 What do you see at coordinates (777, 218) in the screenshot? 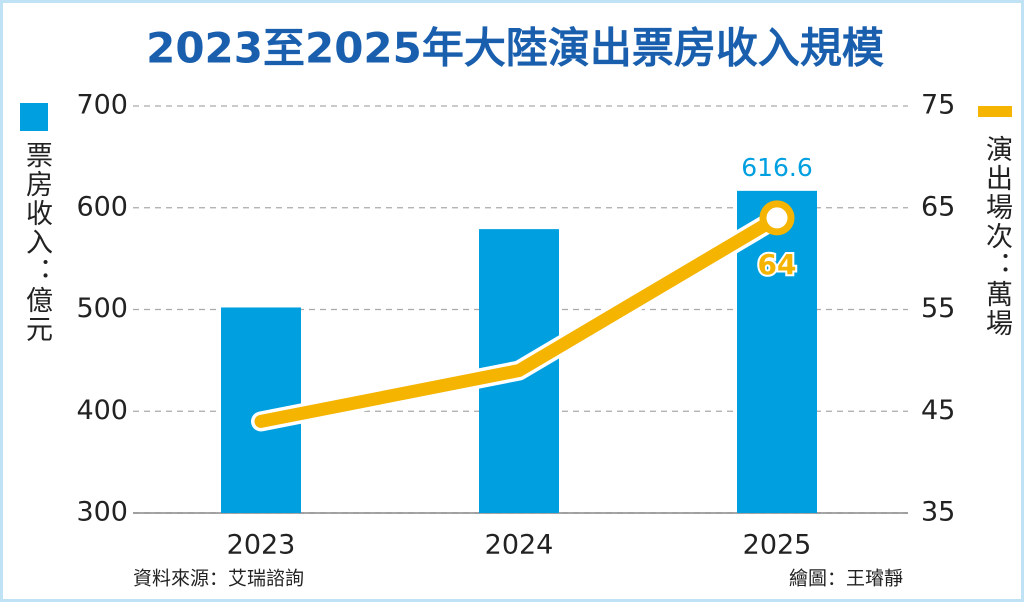
I see `line-point` at bounding box center [777, 218].